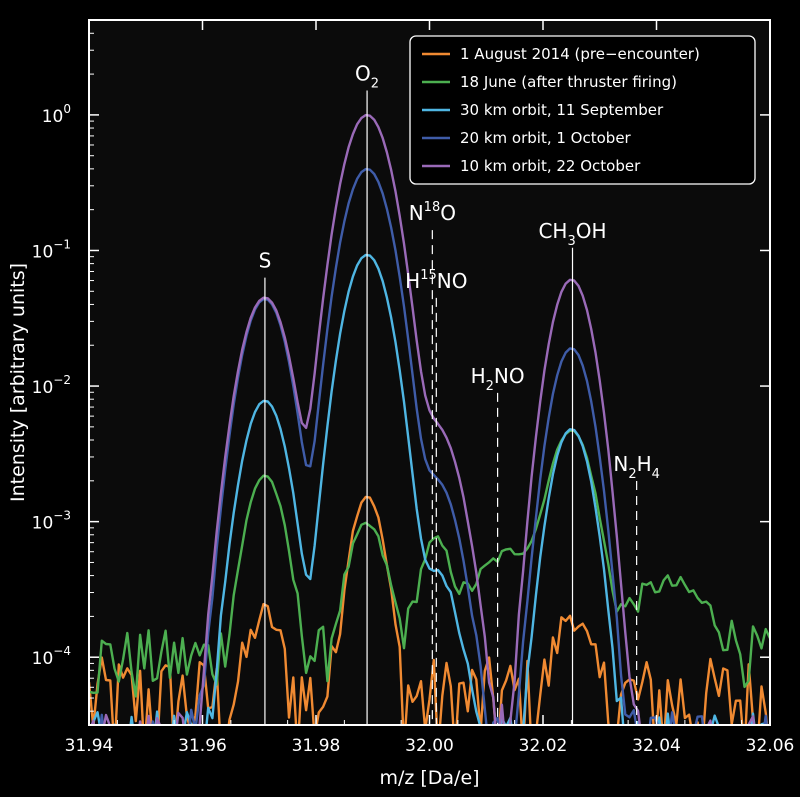  What do you see at coordinates (550, 166) in the screenshot?
I see `legend-label-4: 10 km orbit, 22 October` at bounding box center [550, 166].